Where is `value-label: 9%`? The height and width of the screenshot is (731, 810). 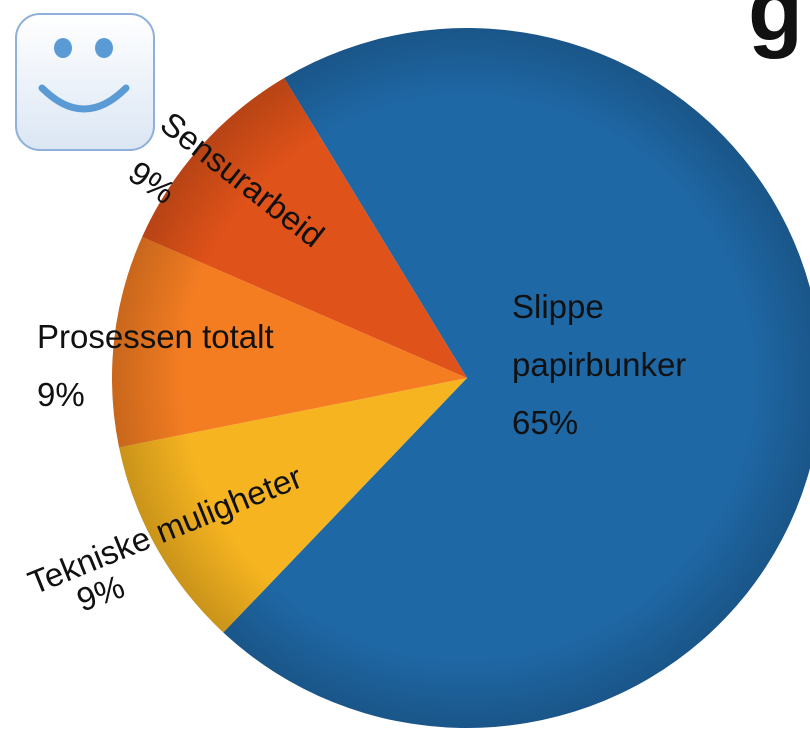 value-label: 9% is located at coordinates (61, 394).